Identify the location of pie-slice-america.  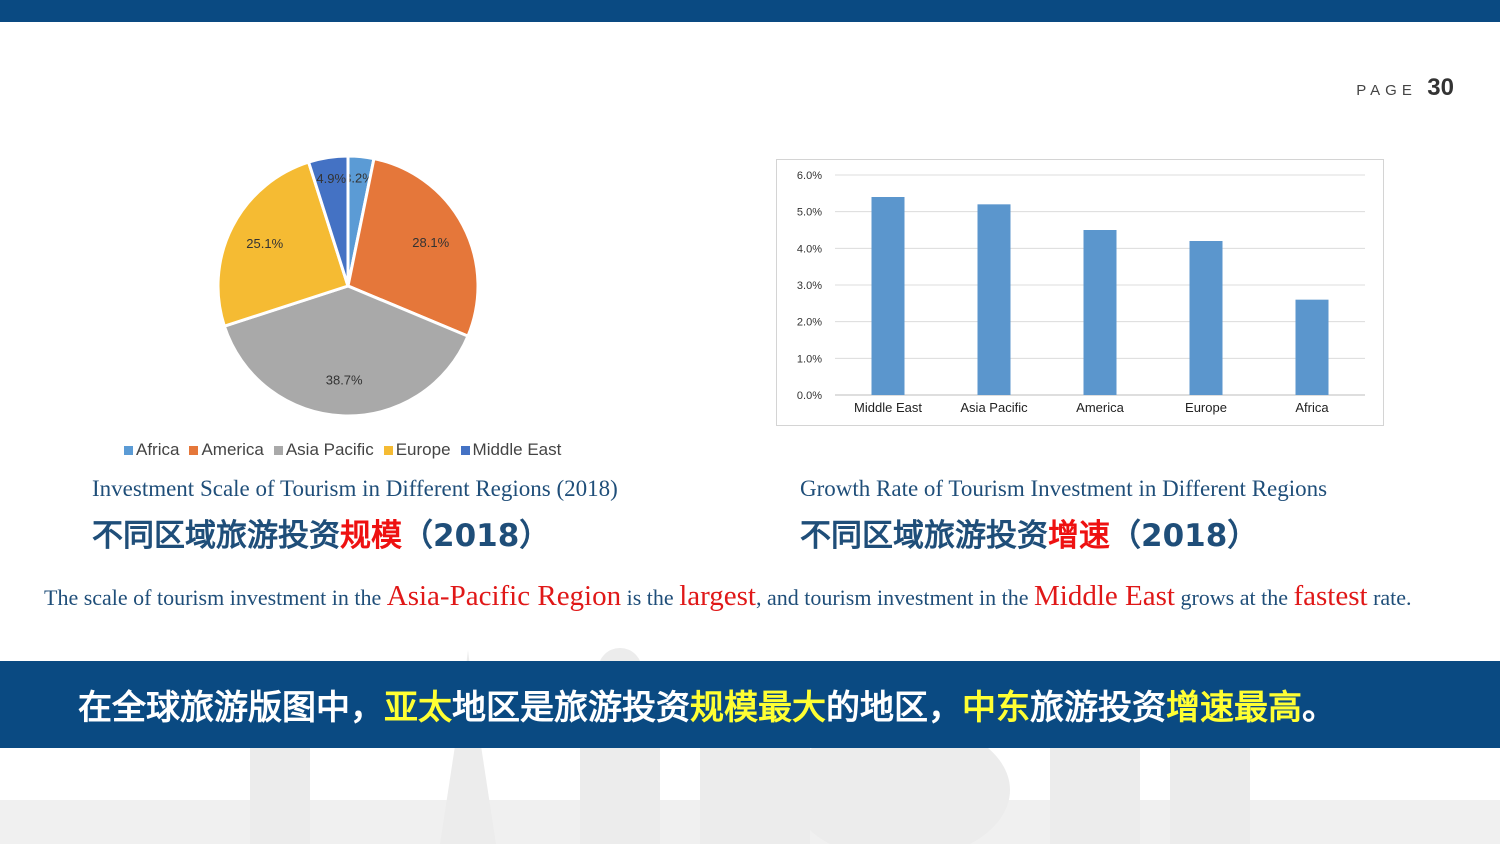
(413, 247).